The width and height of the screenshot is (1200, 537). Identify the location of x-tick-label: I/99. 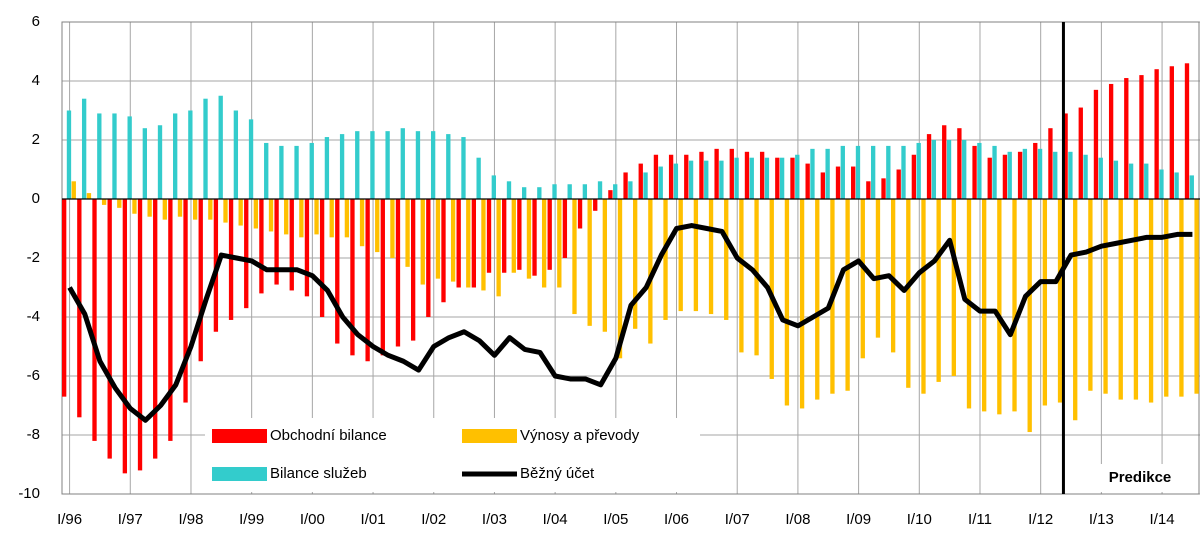
(251, 519).